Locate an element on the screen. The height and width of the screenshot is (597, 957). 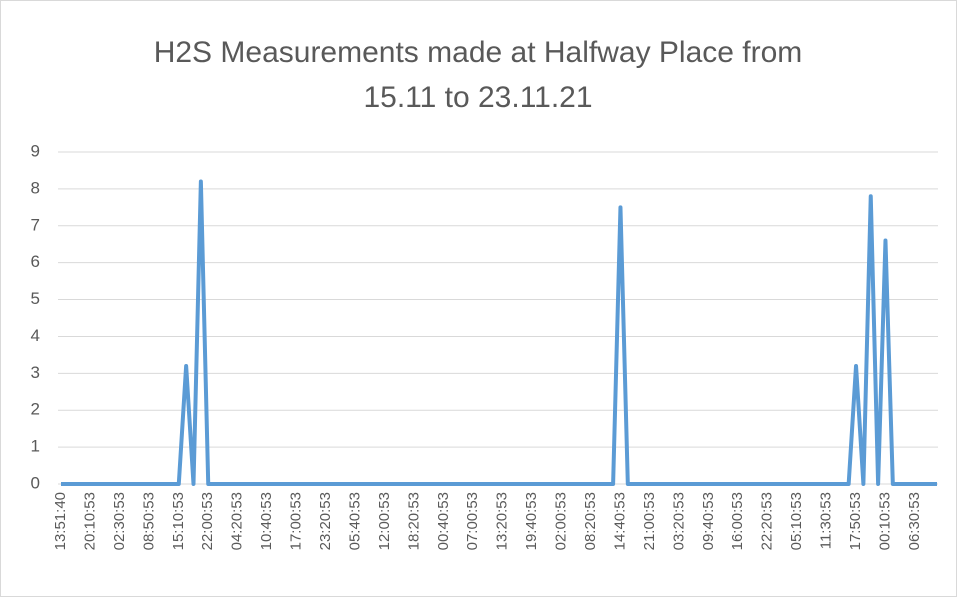
chart-title: 15.11 to 23.11.21 is located at coordinates (477, 97).